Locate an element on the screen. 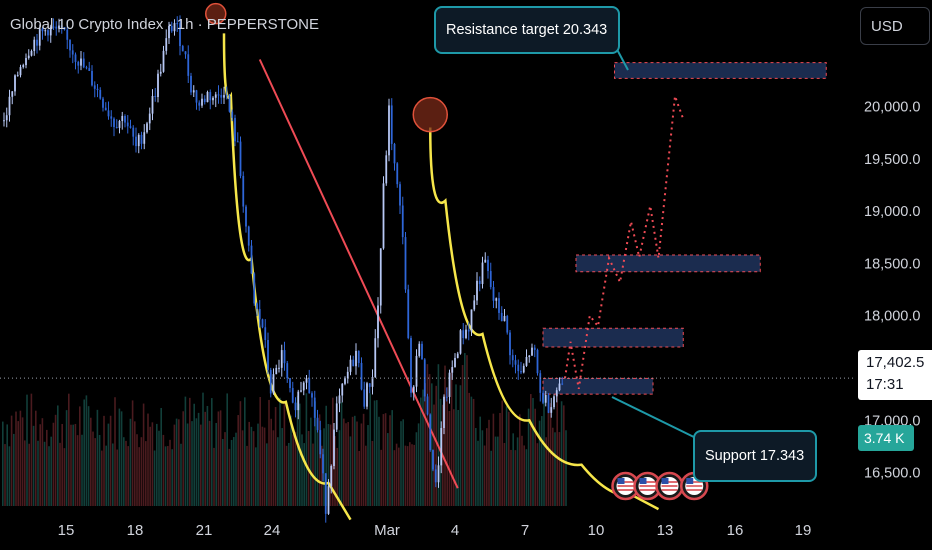  projection-line is located at coordinates (624, 242).